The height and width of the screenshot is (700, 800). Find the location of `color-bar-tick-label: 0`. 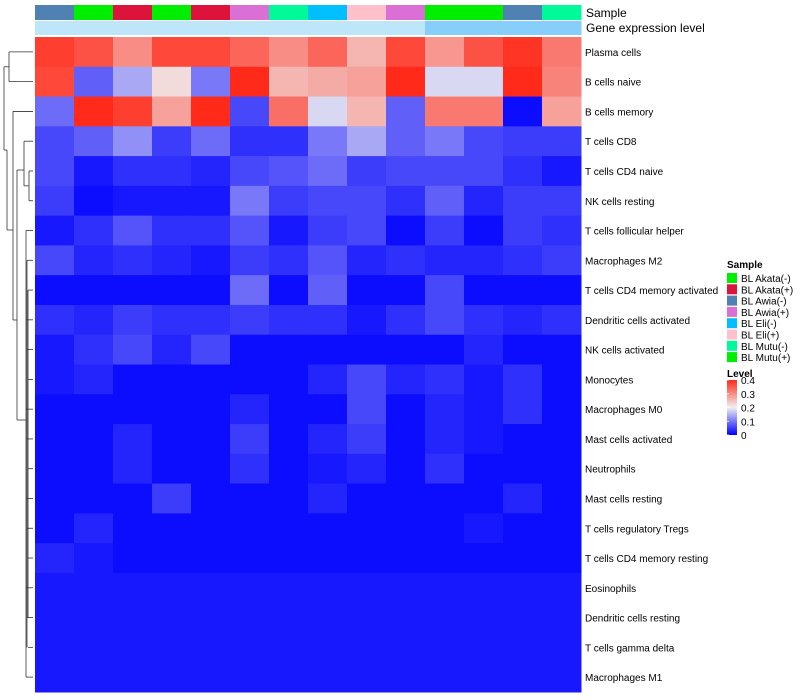

color-bar-tick-label: 0 is located at coordinates (744, 436).